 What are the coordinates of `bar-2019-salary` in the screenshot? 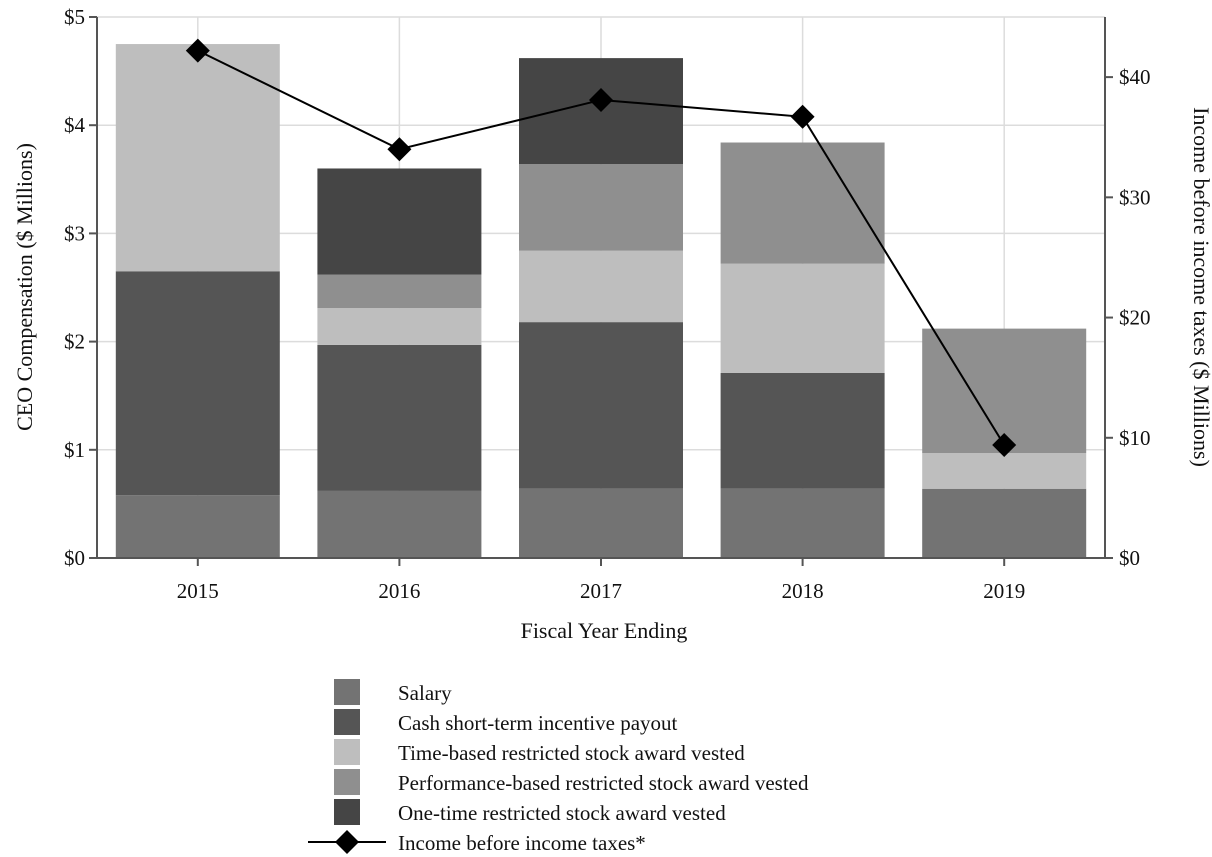 It's located at (1004, 523).